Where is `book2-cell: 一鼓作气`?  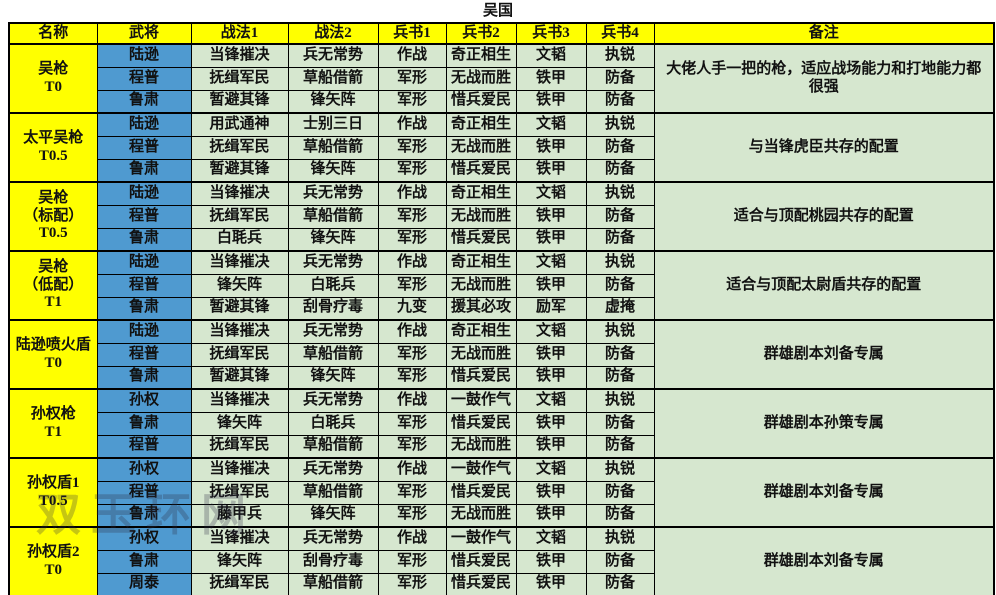 book2-cell: 一鼓作气 is located at coordinates (481, 538).